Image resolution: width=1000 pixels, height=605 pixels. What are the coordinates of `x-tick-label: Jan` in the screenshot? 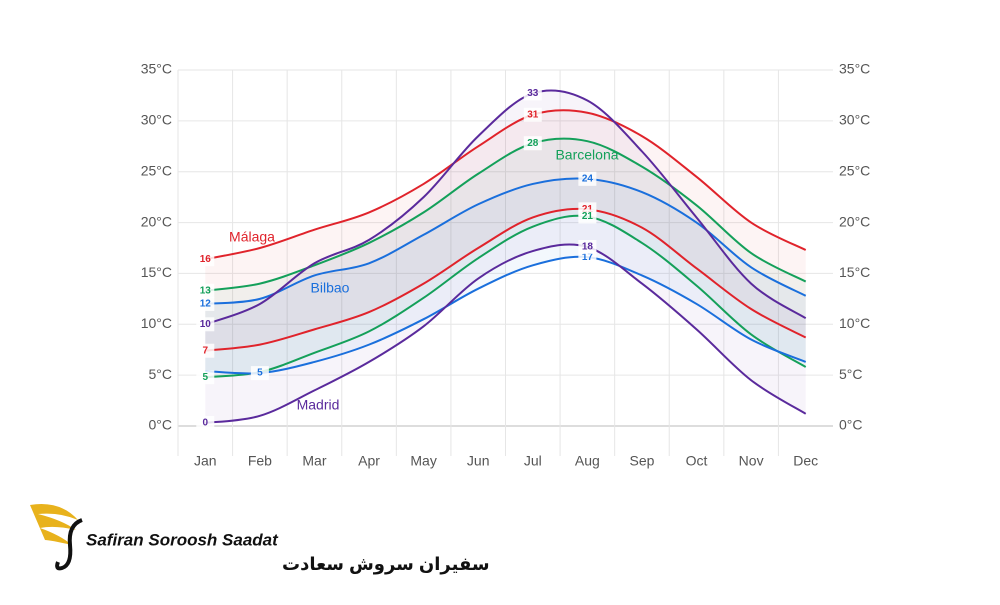 It's located at (205, 461).